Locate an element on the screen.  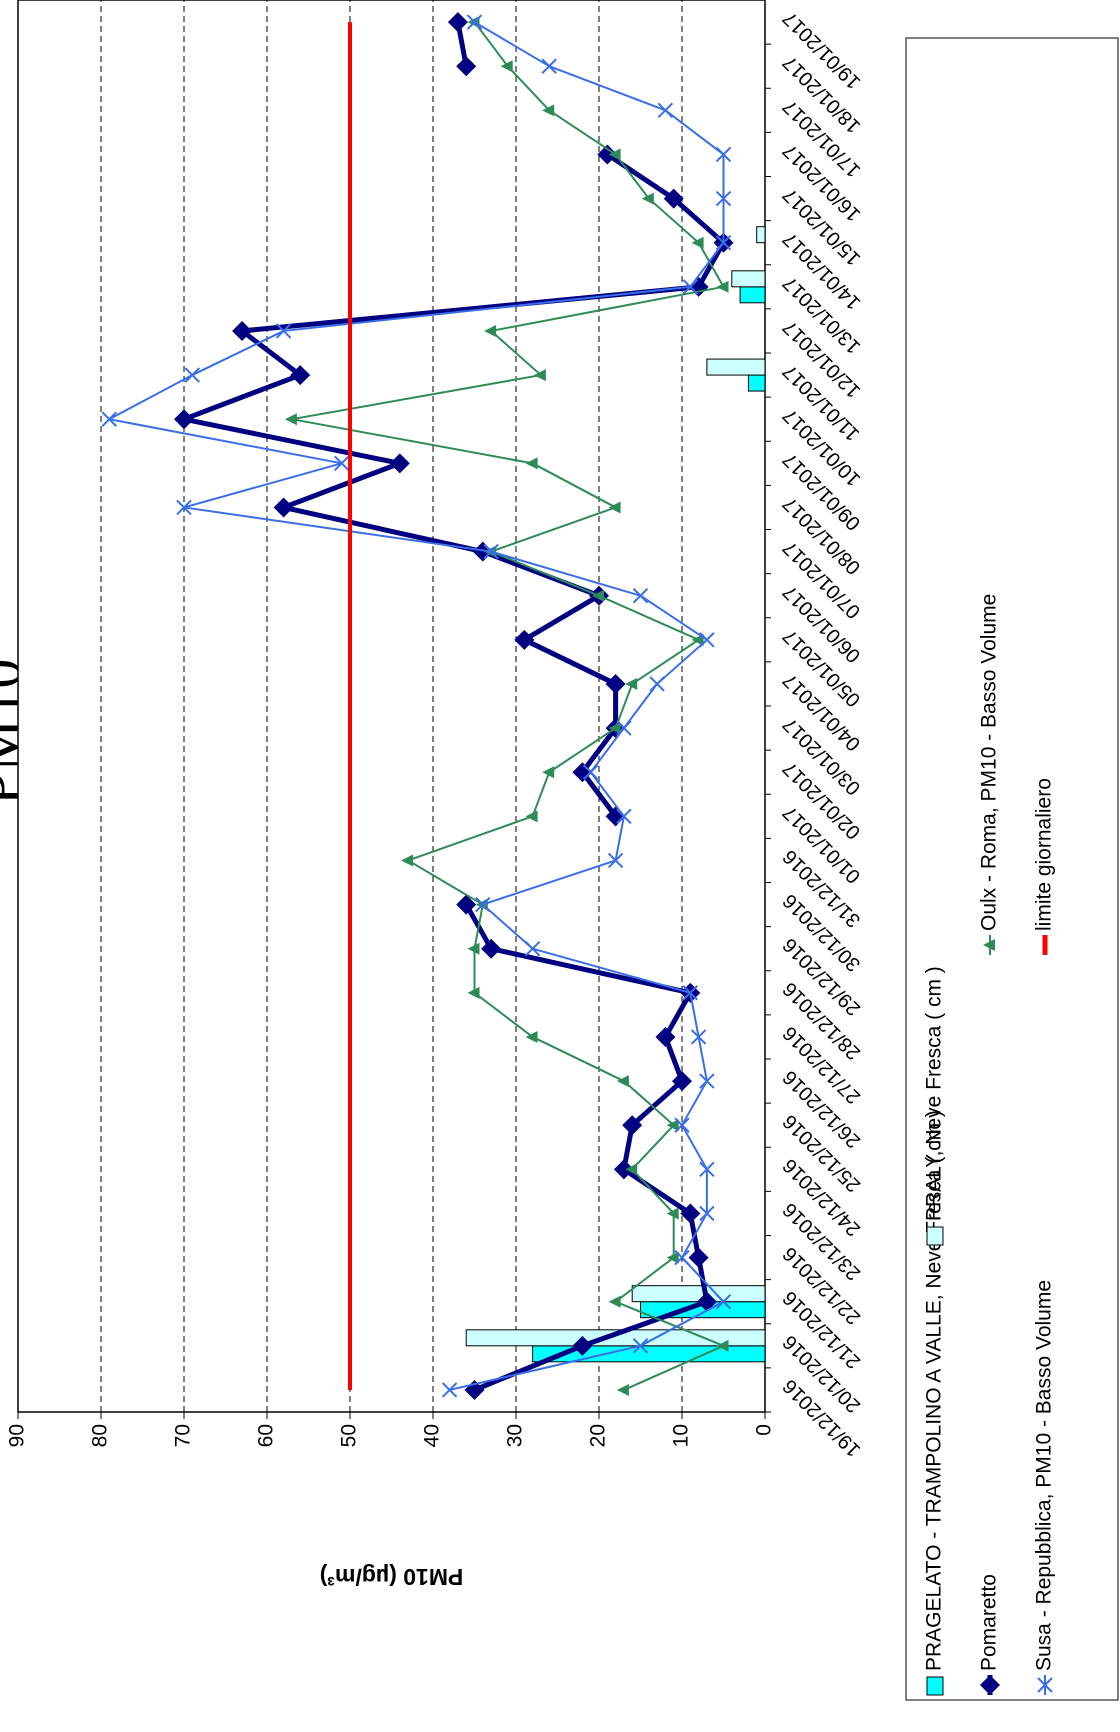
line is located at coordinates (587, 1148).